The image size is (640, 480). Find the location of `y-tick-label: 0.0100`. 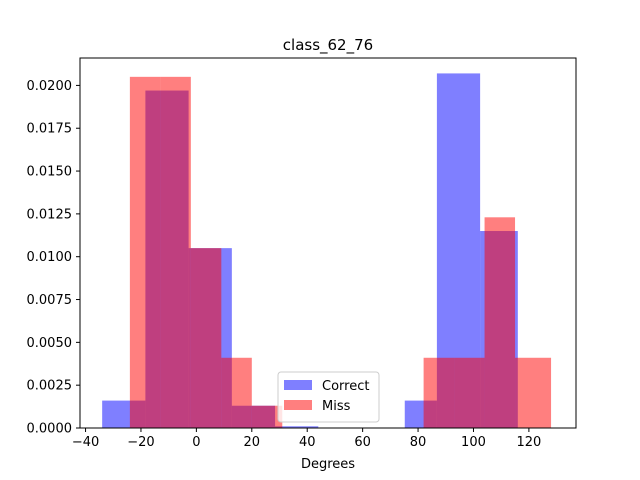

y-tick-label: 0.0100 is located at coordinates (50, 257).